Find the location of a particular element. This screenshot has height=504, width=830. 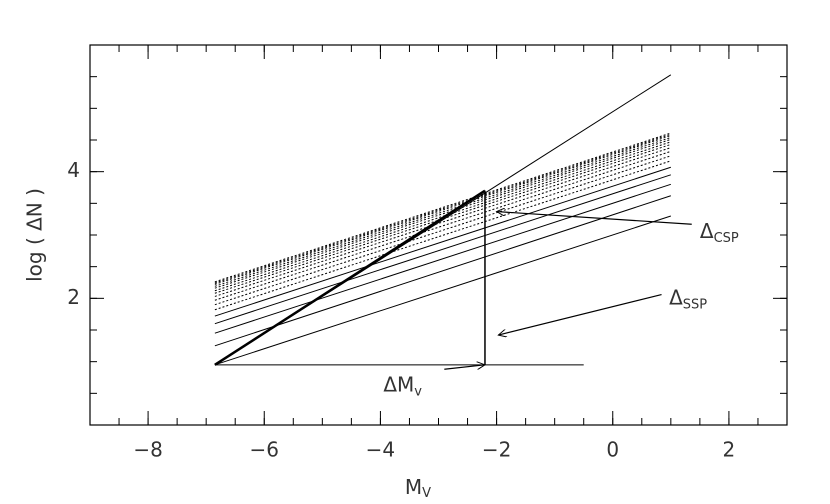

x-tick-label: −8 is located at coordinates (147, 450).